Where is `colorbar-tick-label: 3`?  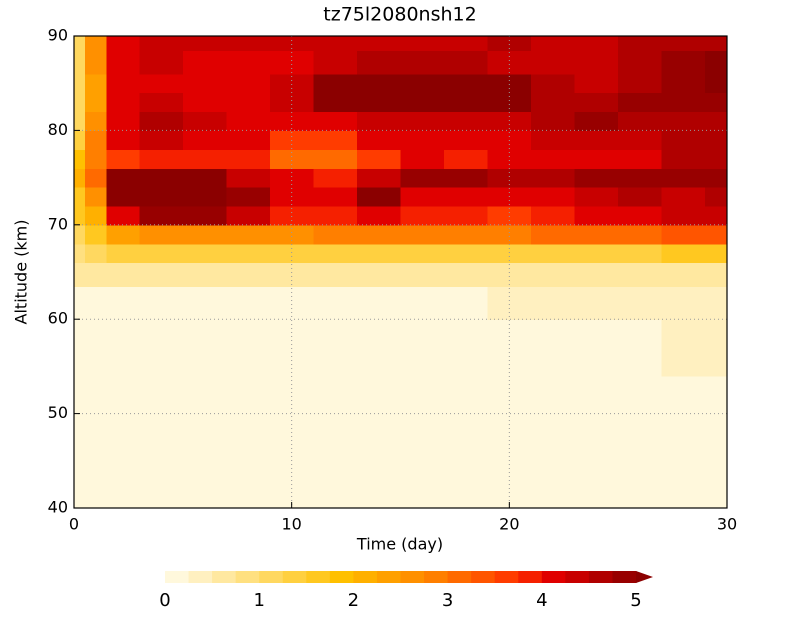 colorbar-tick-label: 3 is located at coordinates (447, 600).